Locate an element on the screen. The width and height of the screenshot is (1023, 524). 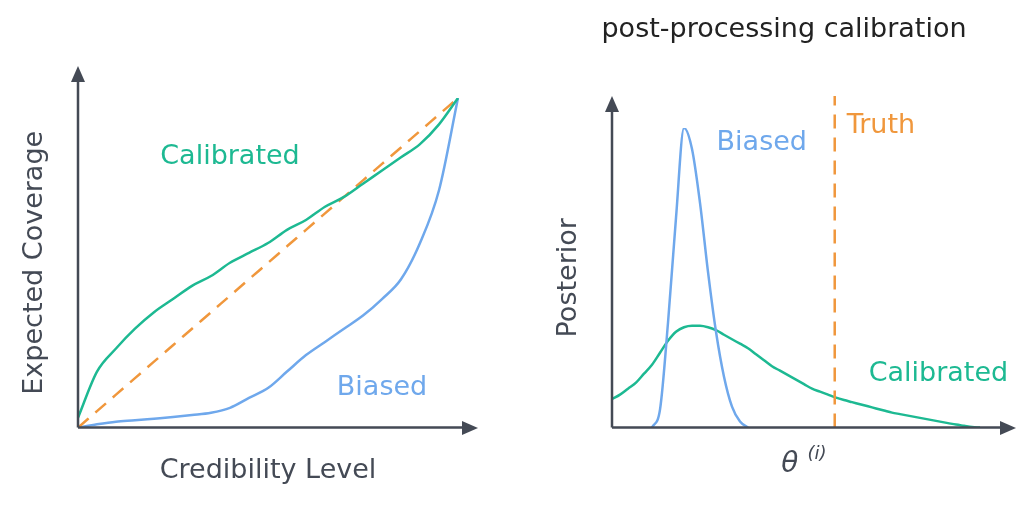
x-axis-title: θ (i) is located at coordinates (804, 460).